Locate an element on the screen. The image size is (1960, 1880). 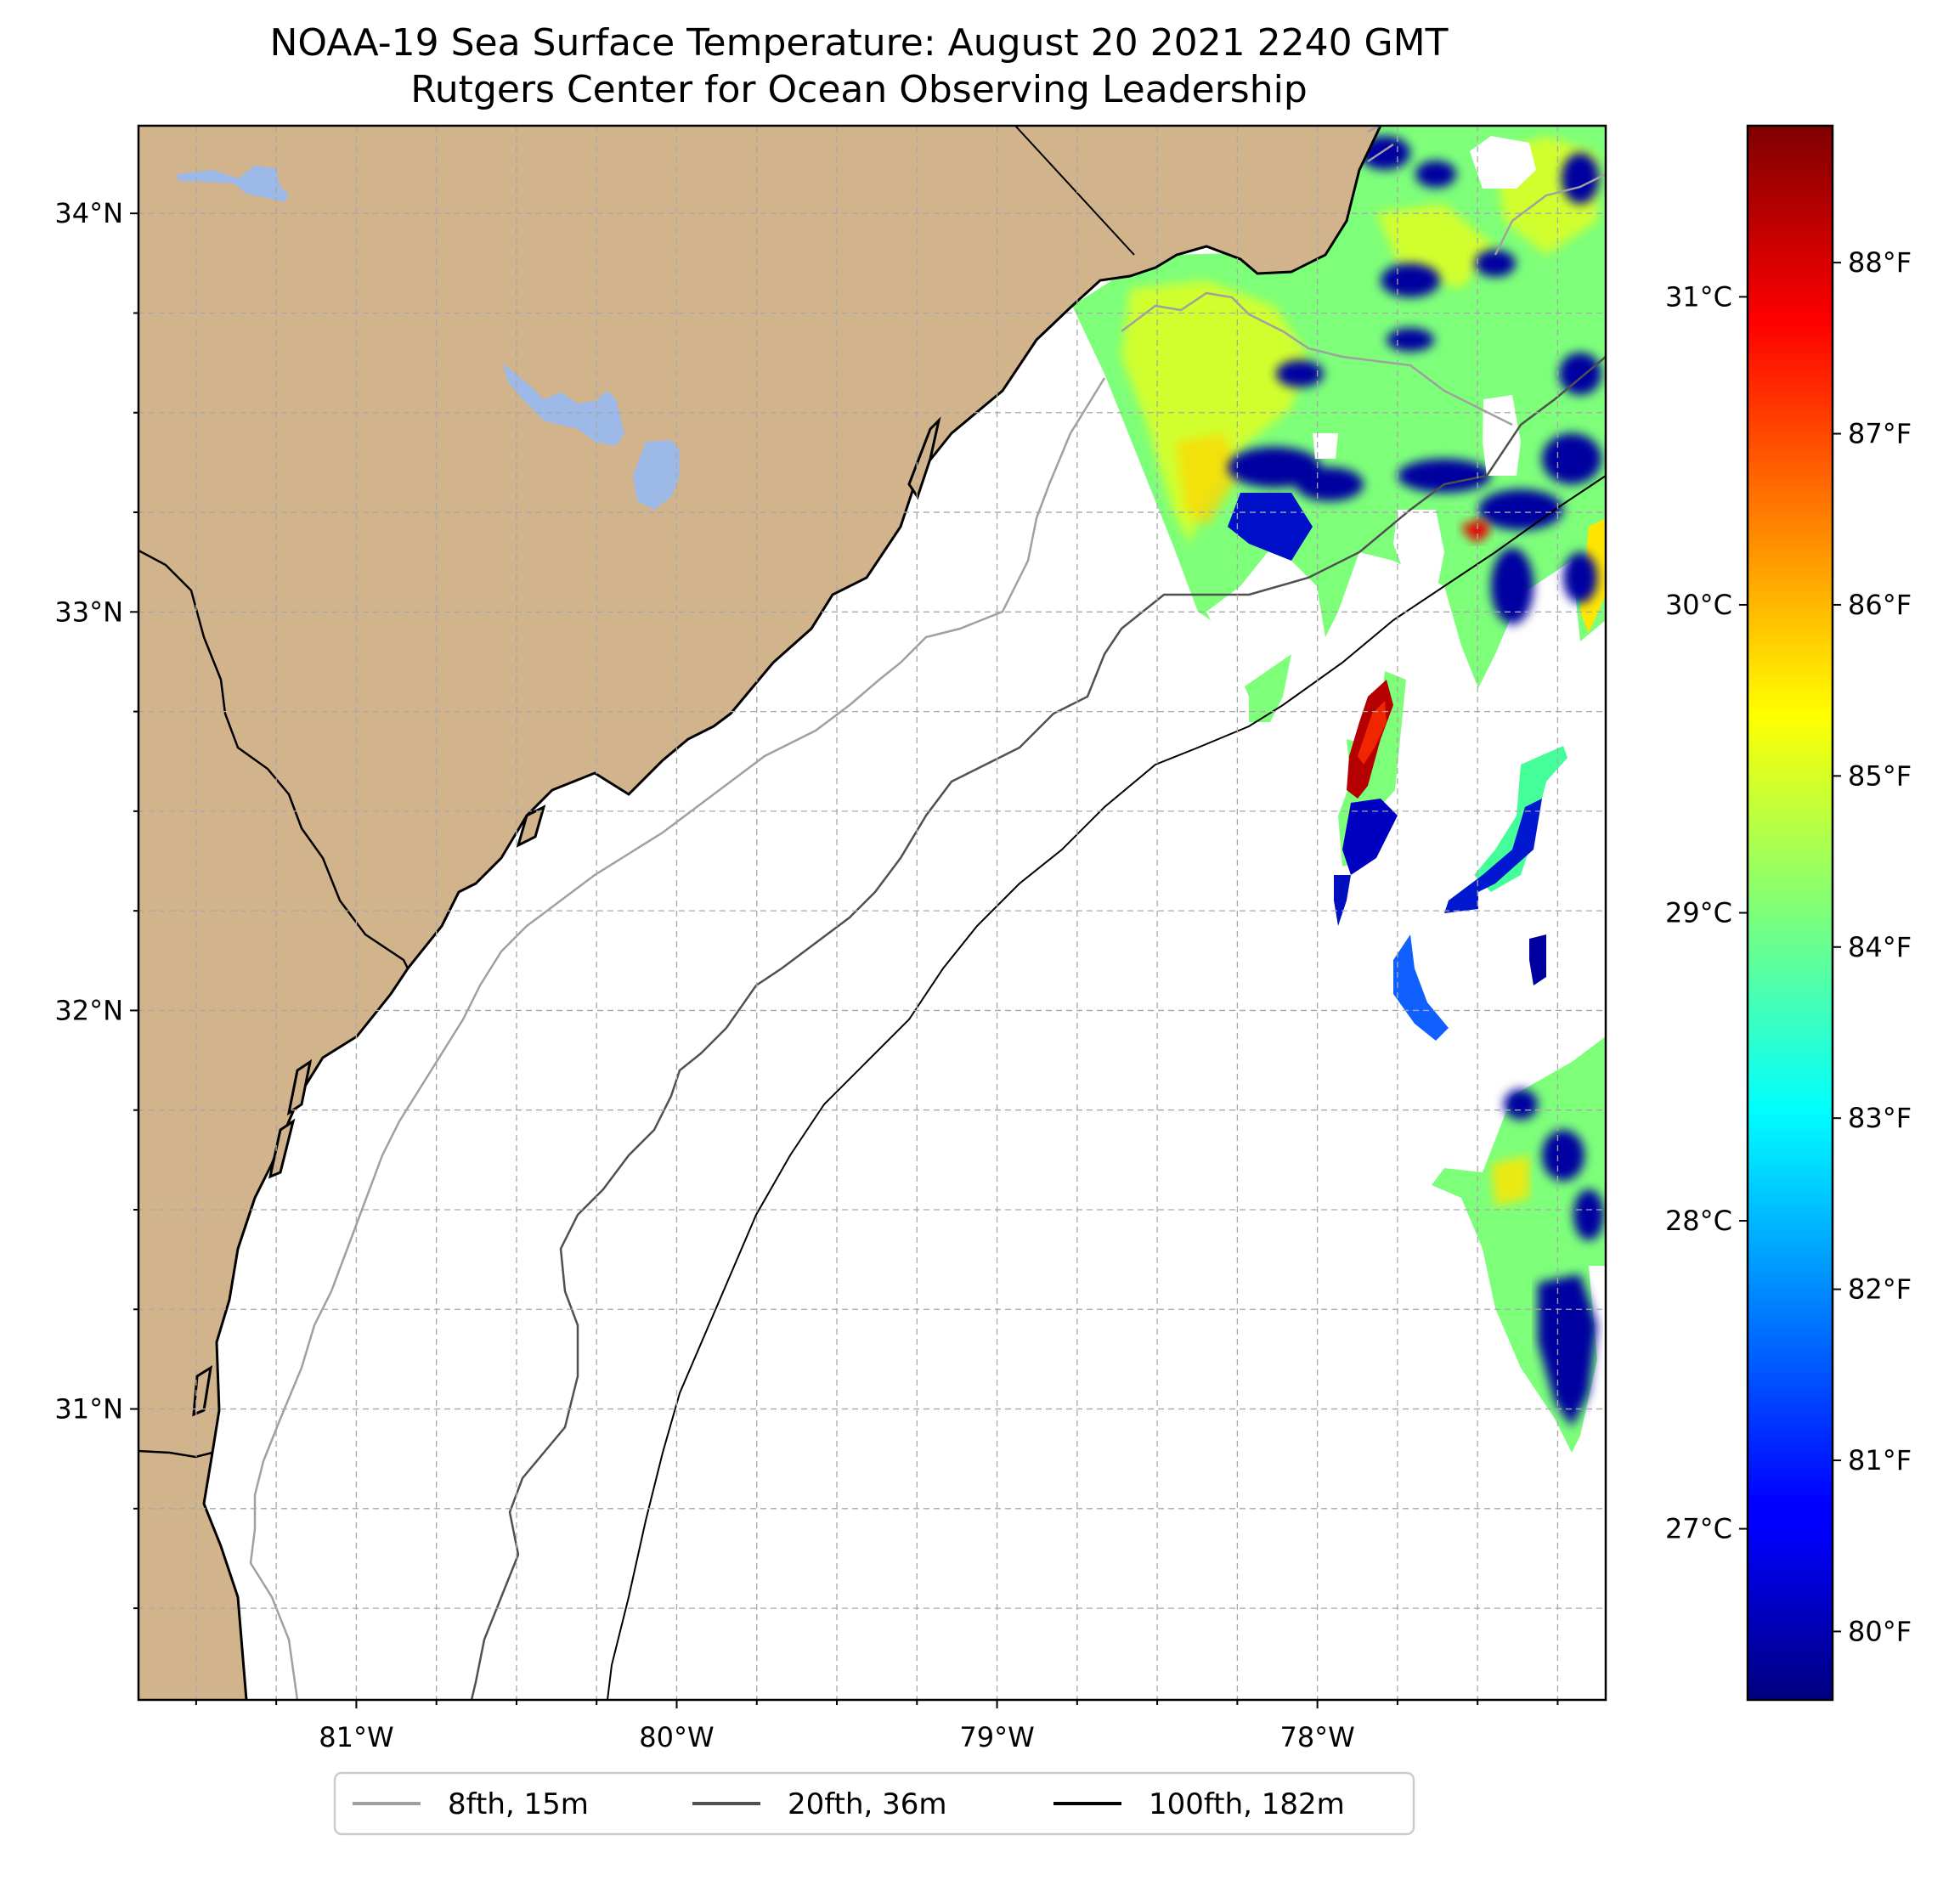
lake-moultrie is located at coordinates (657, 475).